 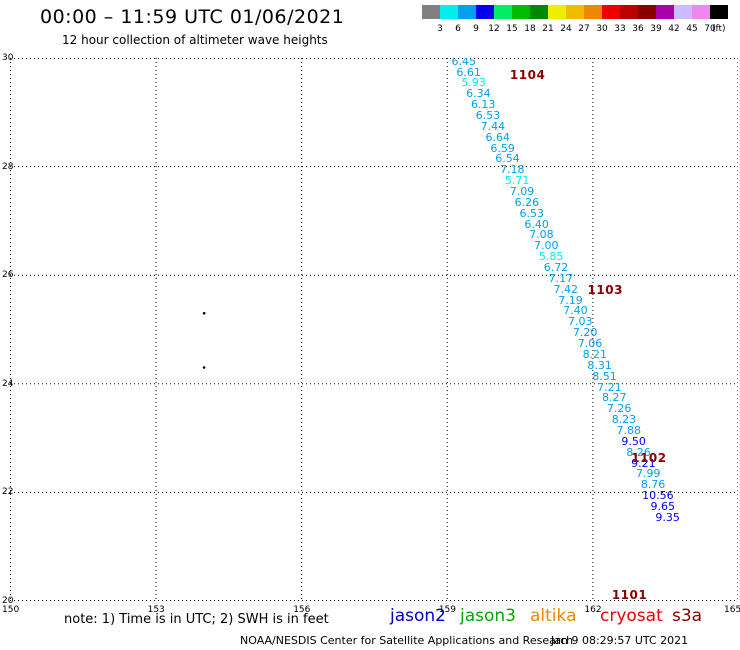 I want to click on legend-label: 15, so click(x=512, y=29).